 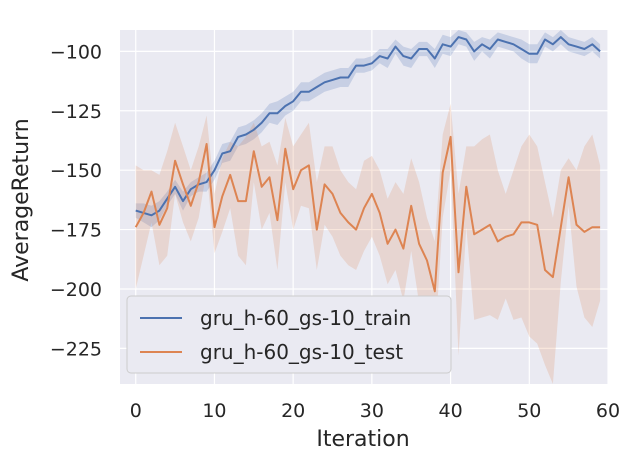 I want to click on y-axis-label: AverageReturn, so click(x=21, y=199).